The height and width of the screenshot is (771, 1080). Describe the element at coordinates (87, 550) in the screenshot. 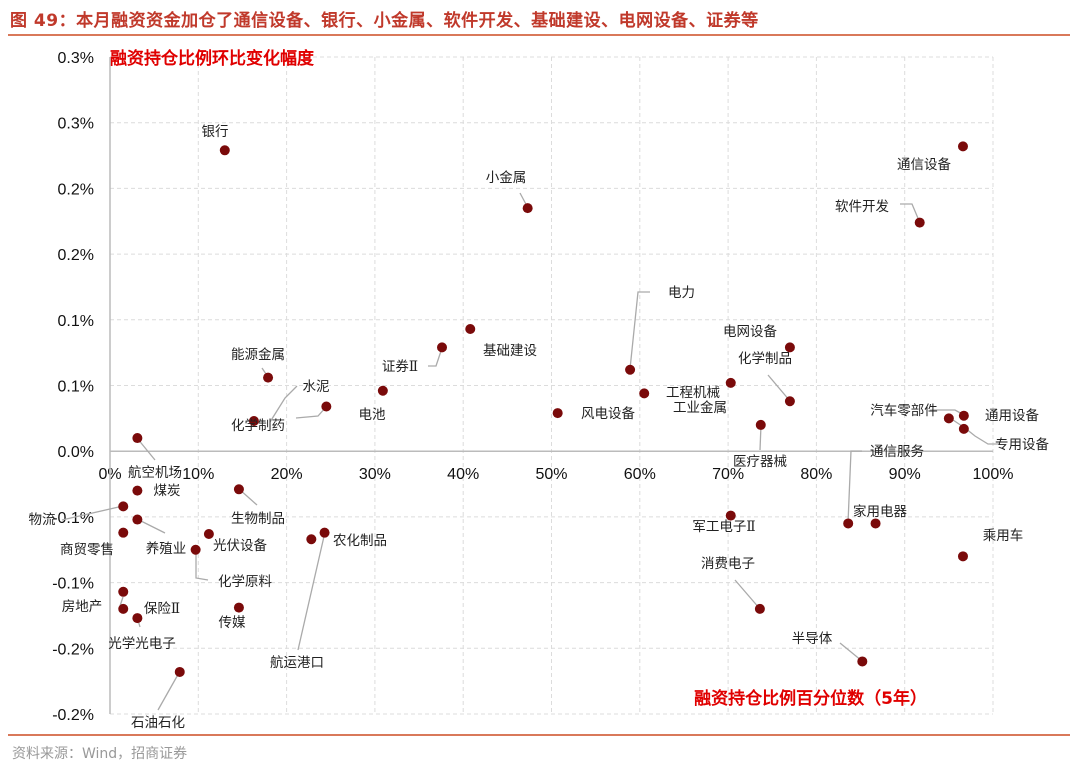

I see `point-label: 商贸零售` at that location.